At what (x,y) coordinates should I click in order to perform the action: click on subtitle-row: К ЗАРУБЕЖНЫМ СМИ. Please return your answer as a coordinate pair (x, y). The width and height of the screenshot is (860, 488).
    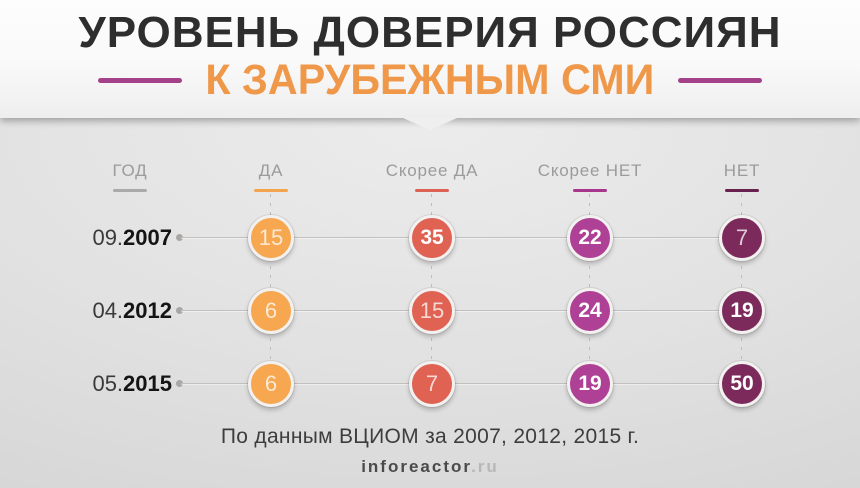
    Looking at the image, I should click on (430, 79).